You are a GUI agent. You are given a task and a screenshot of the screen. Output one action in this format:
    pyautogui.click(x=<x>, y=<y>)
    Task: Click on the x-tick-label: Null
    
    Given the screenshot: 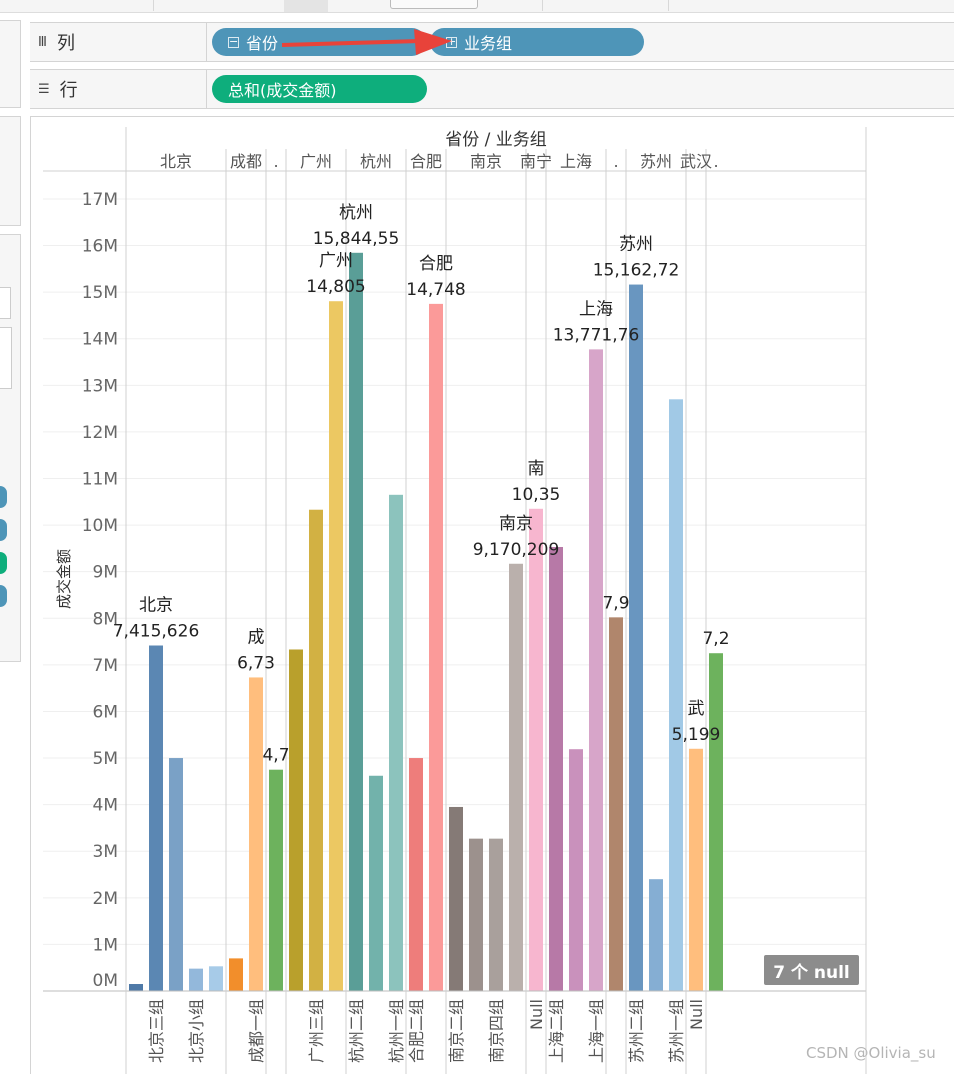 What is the action you would take?
    pyautogui.click(x=696, y=1014)
    